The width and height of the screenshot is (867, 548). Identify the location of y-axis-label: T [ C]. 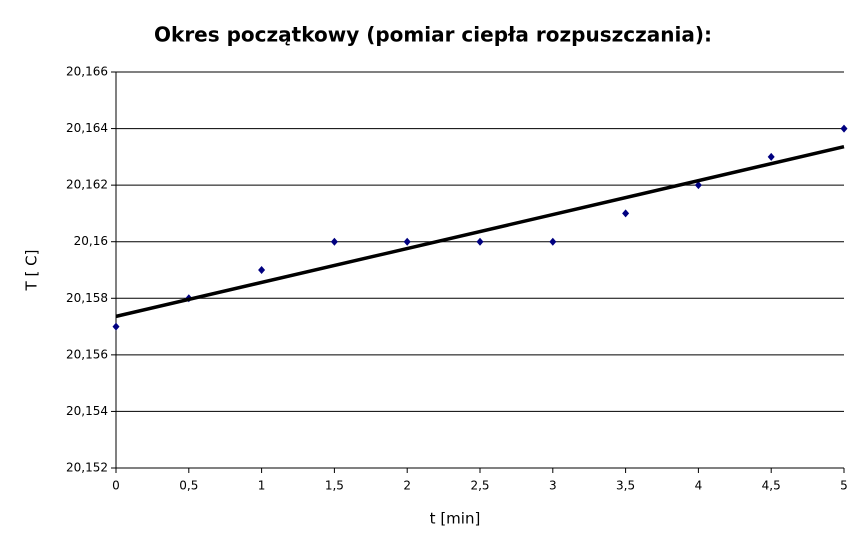
(32, 271).